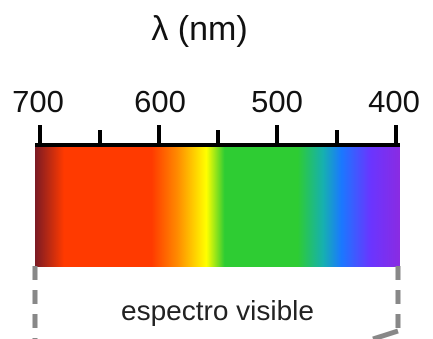 The height and width of the screenshot is (339, 433). I want to click on tick-label-700: 700, so click(38, 101).